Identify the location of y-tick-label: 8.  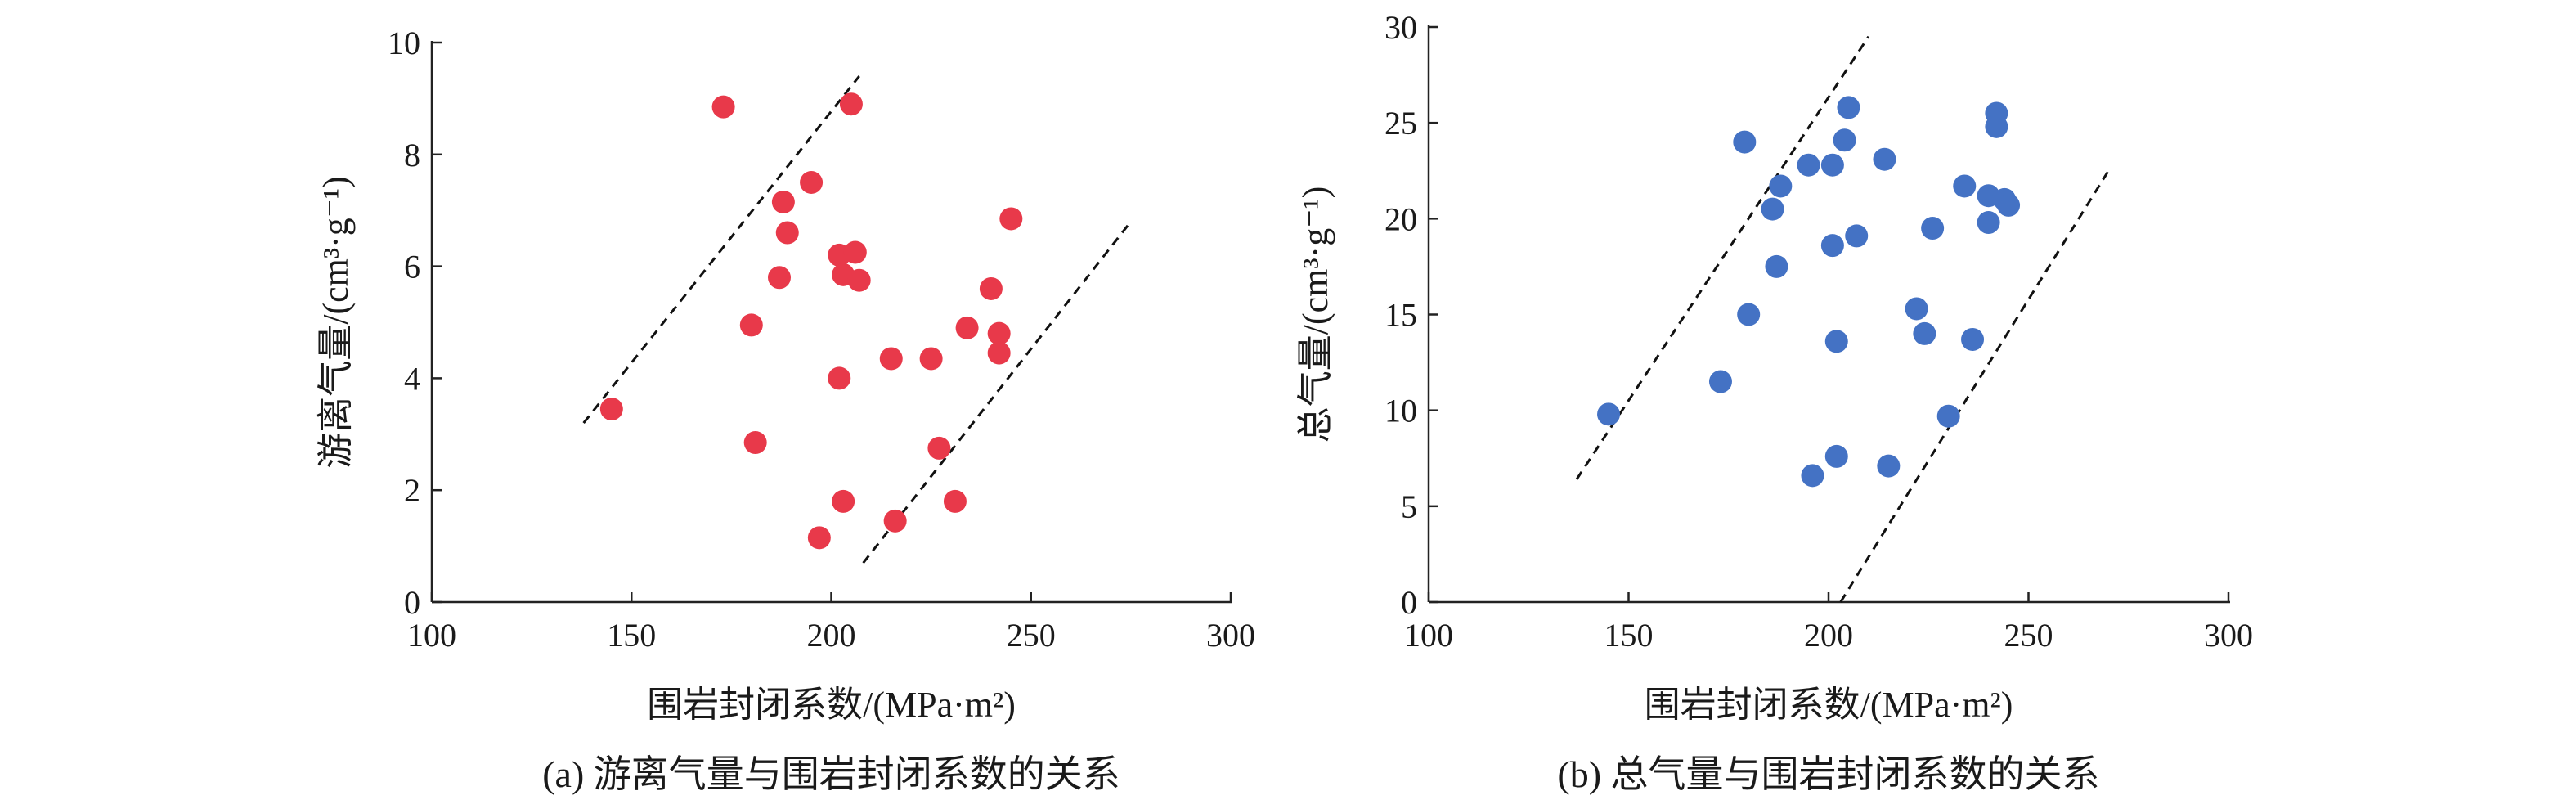
(412, 155).